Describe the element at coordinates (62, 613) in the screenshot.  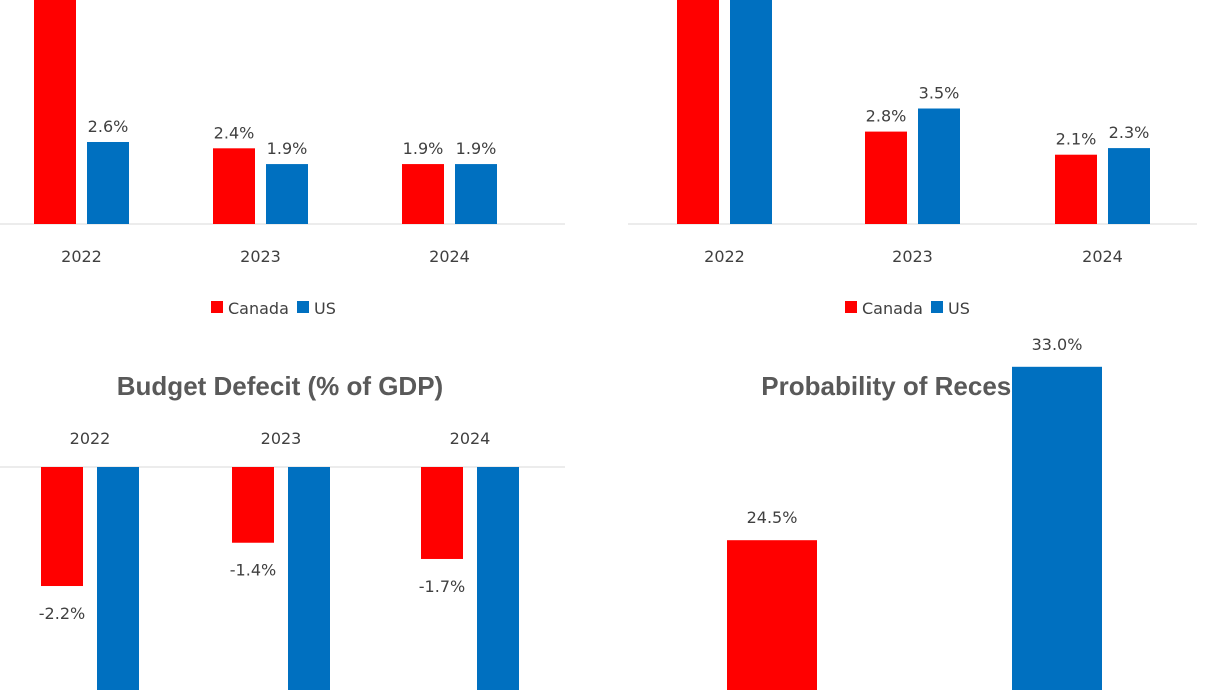
I see `data-label-bar-canada-2022: -2.2%` at that location.